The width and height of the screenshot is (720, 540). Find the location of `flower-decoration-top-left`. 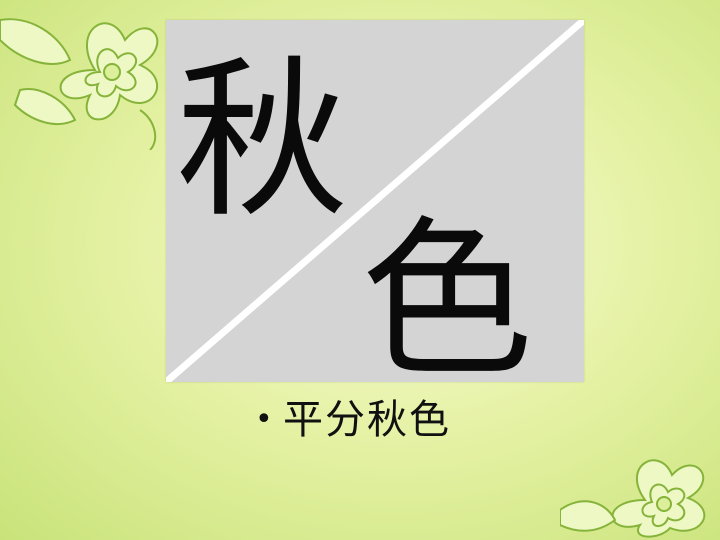

flower-decoration-top-left is located at coordinates (79, 84).